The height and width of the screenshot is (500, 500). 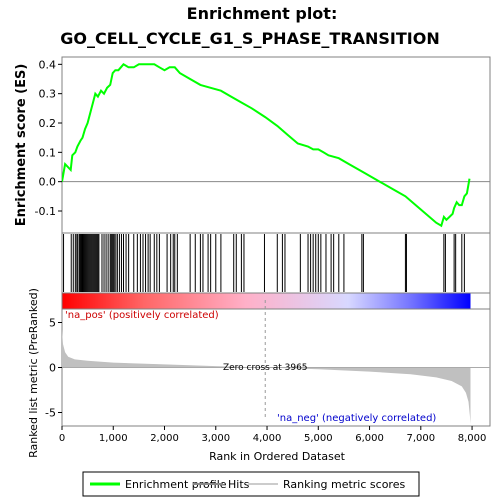 What do you see at coordinates (48, 123) in the screenshot?
I see `es-y-tick-label: 0.2` at bounding box center [48, 123].